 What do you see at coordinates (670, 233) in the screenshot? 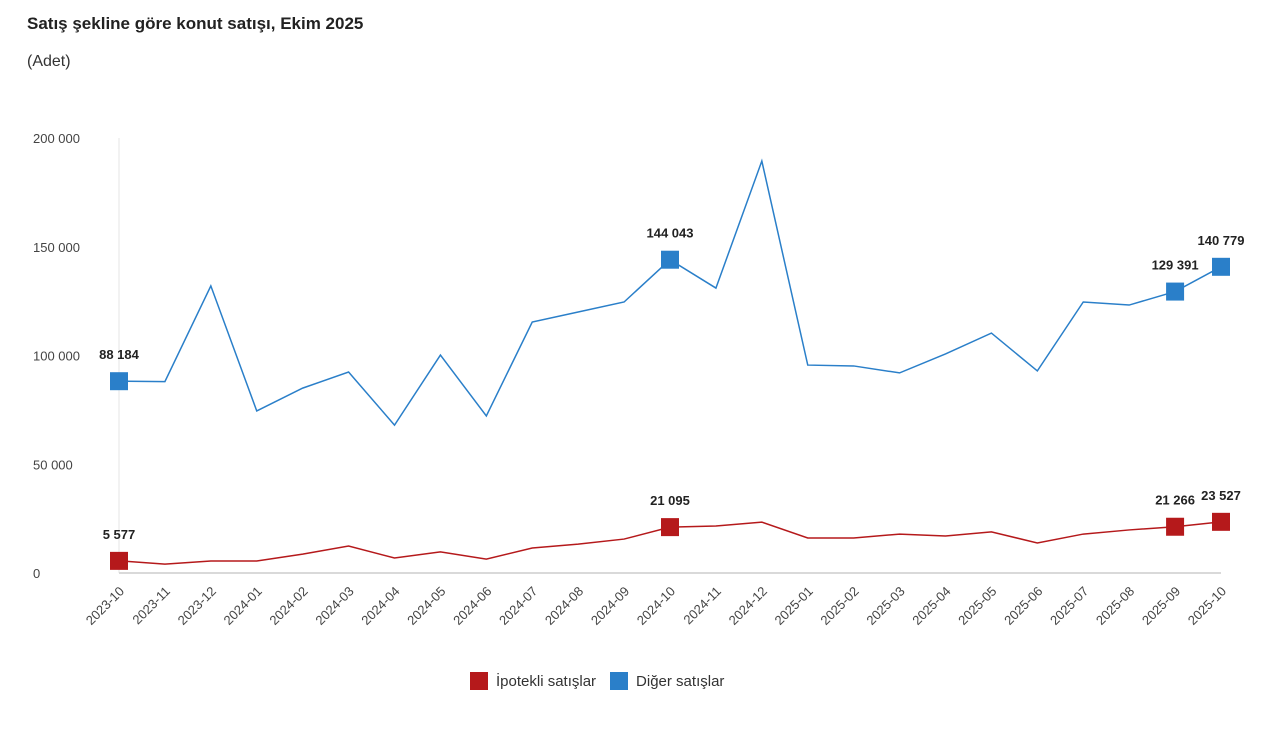
I see `data-label: 144 043` at bounding box center [670, 233].